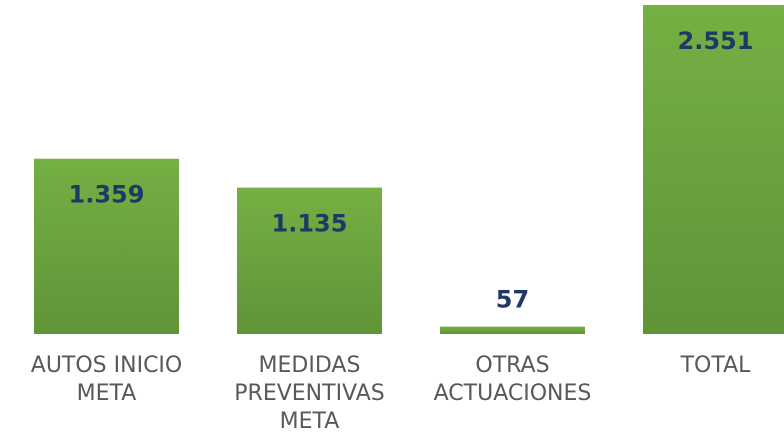  I want to click on data-label: 57, so click(512, 300).